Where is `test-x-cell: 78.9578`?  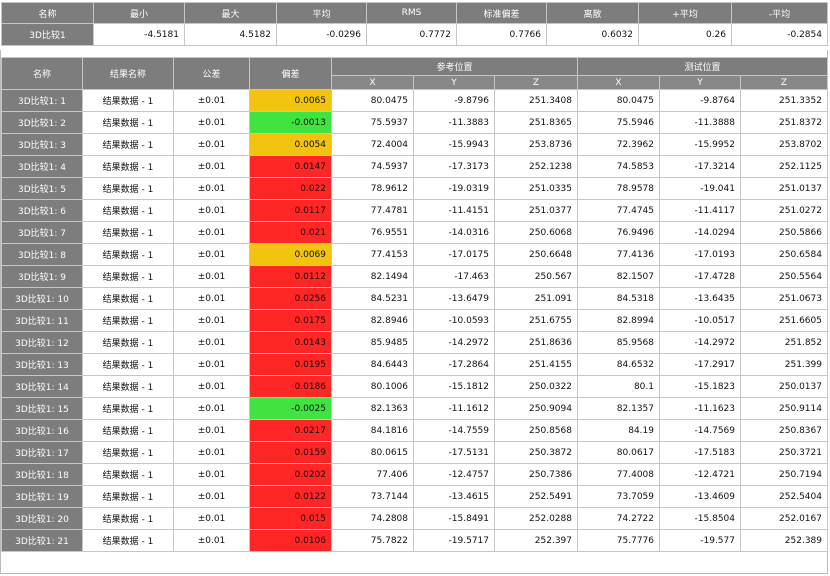
test-x-cell: 78.9578 is located at coordinates (618, 188).